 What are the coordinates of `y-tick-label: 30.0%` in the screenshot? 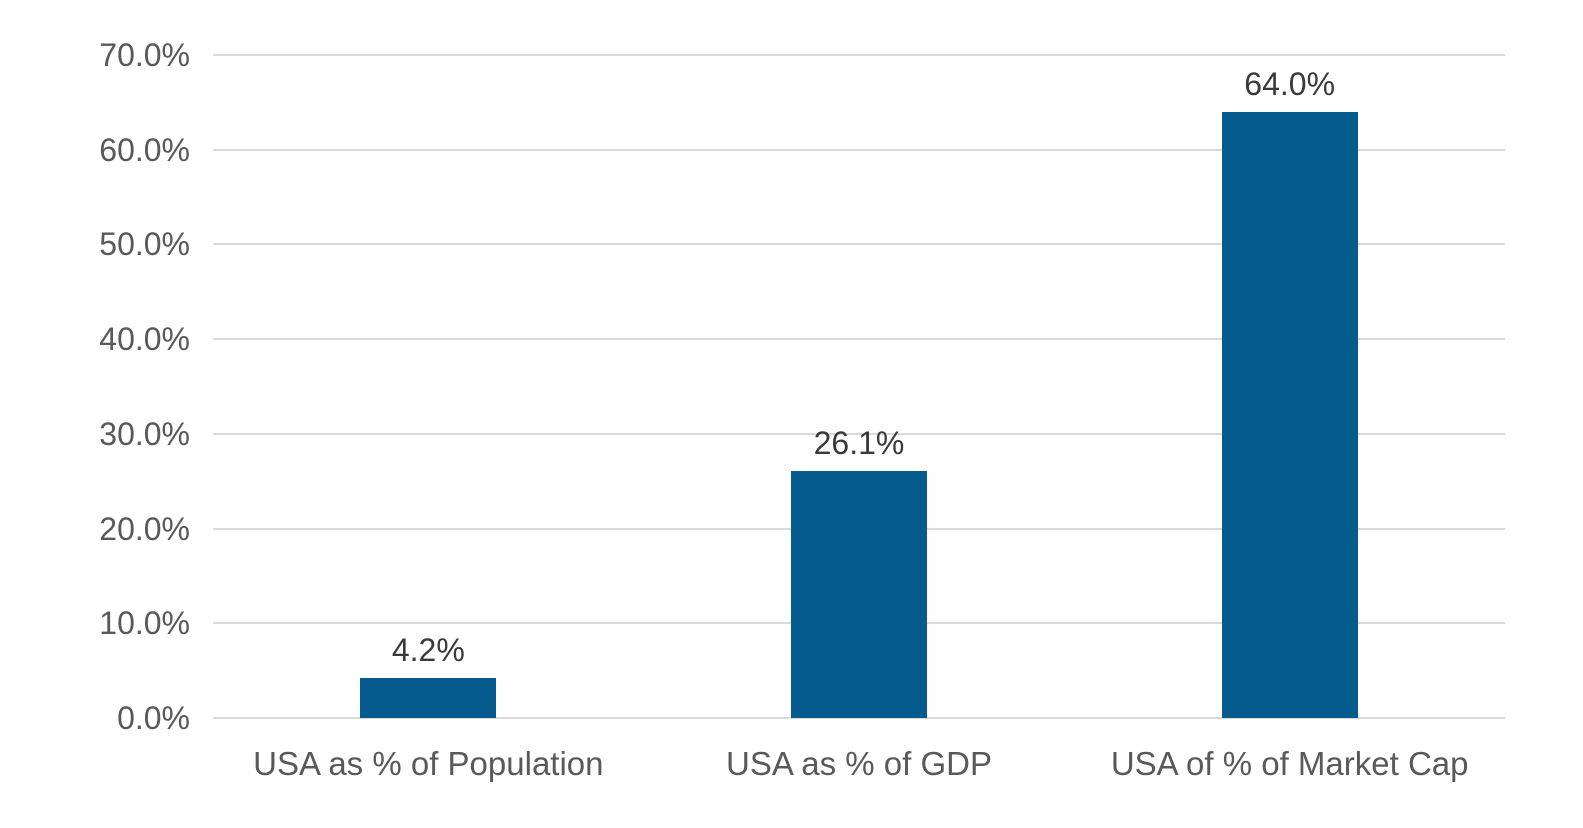 It's located at (144, 433).